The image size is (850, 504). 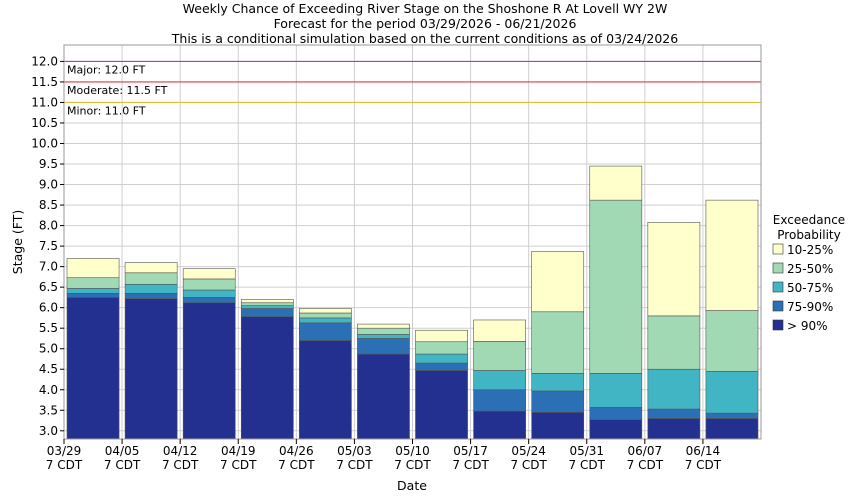 I want to click on x-tick-date: 04/26, so click(x=296, y=451).